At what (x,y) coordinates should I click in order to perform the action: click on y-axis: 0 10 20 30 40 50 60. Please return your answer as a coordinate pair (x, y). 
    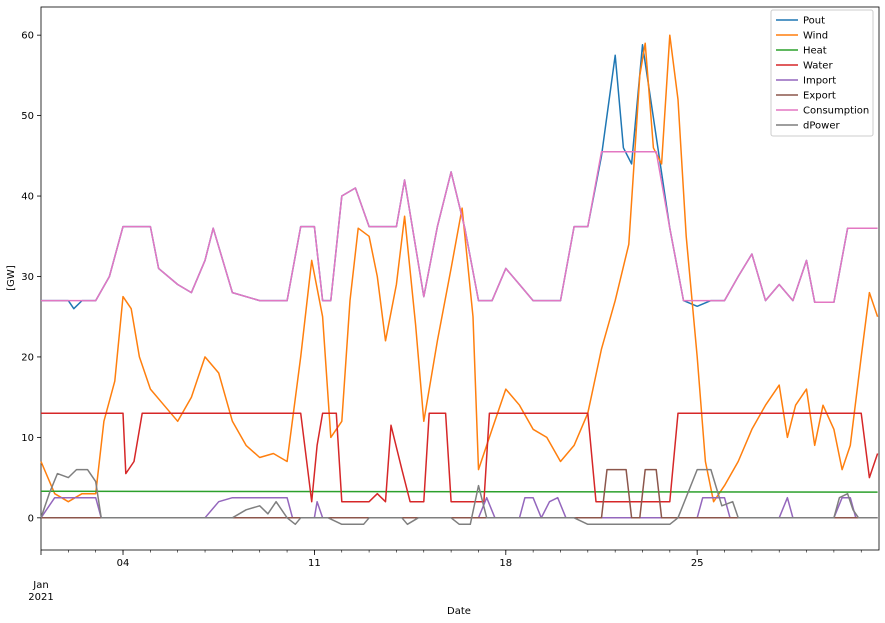
    Looking at the image, I should click on (31, 277).